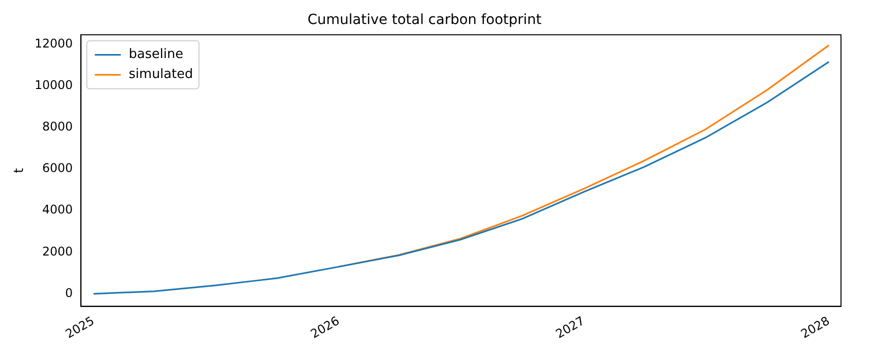 The image size is (869, 353). What do you see at coordinates (57, 209) in the screenshot?
I see `y-tick-label: 4000` at bounding box center [57, 209].